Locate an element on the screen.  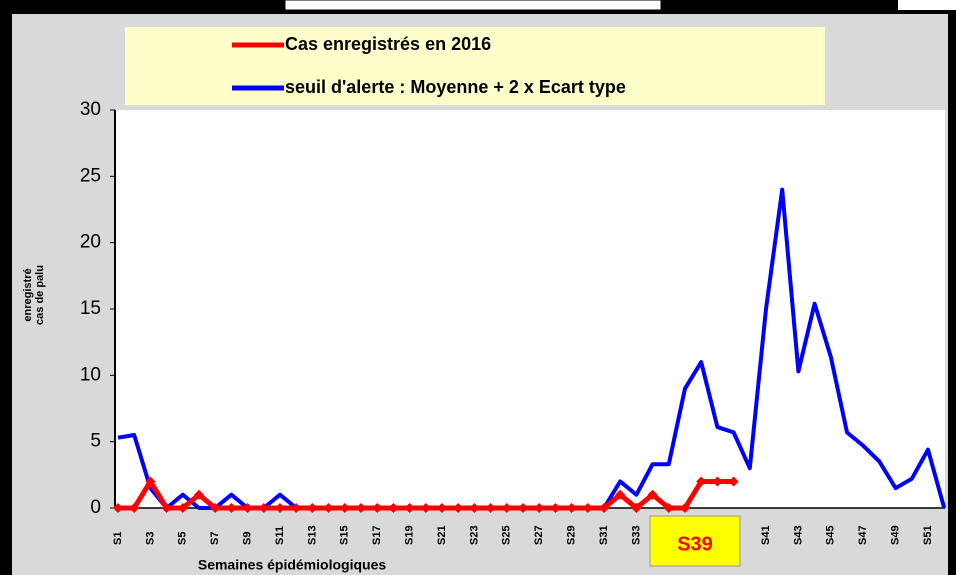
legend-box is located at coordinates (475, 66).